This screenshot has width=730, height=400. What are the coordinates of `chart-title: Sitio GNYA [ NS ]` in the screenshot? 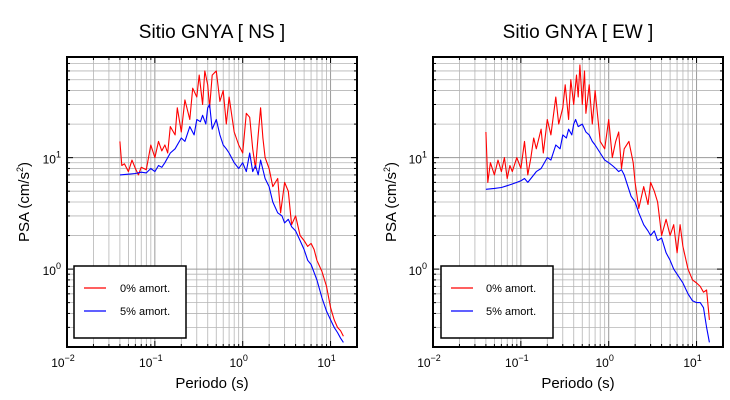 It's located at (212, 32).